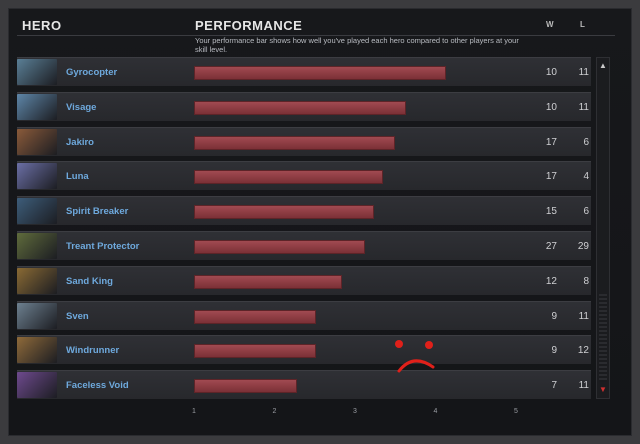 This screenshot has height=444, width=640. I want to click on wins-value: 15, so click(551, 212).